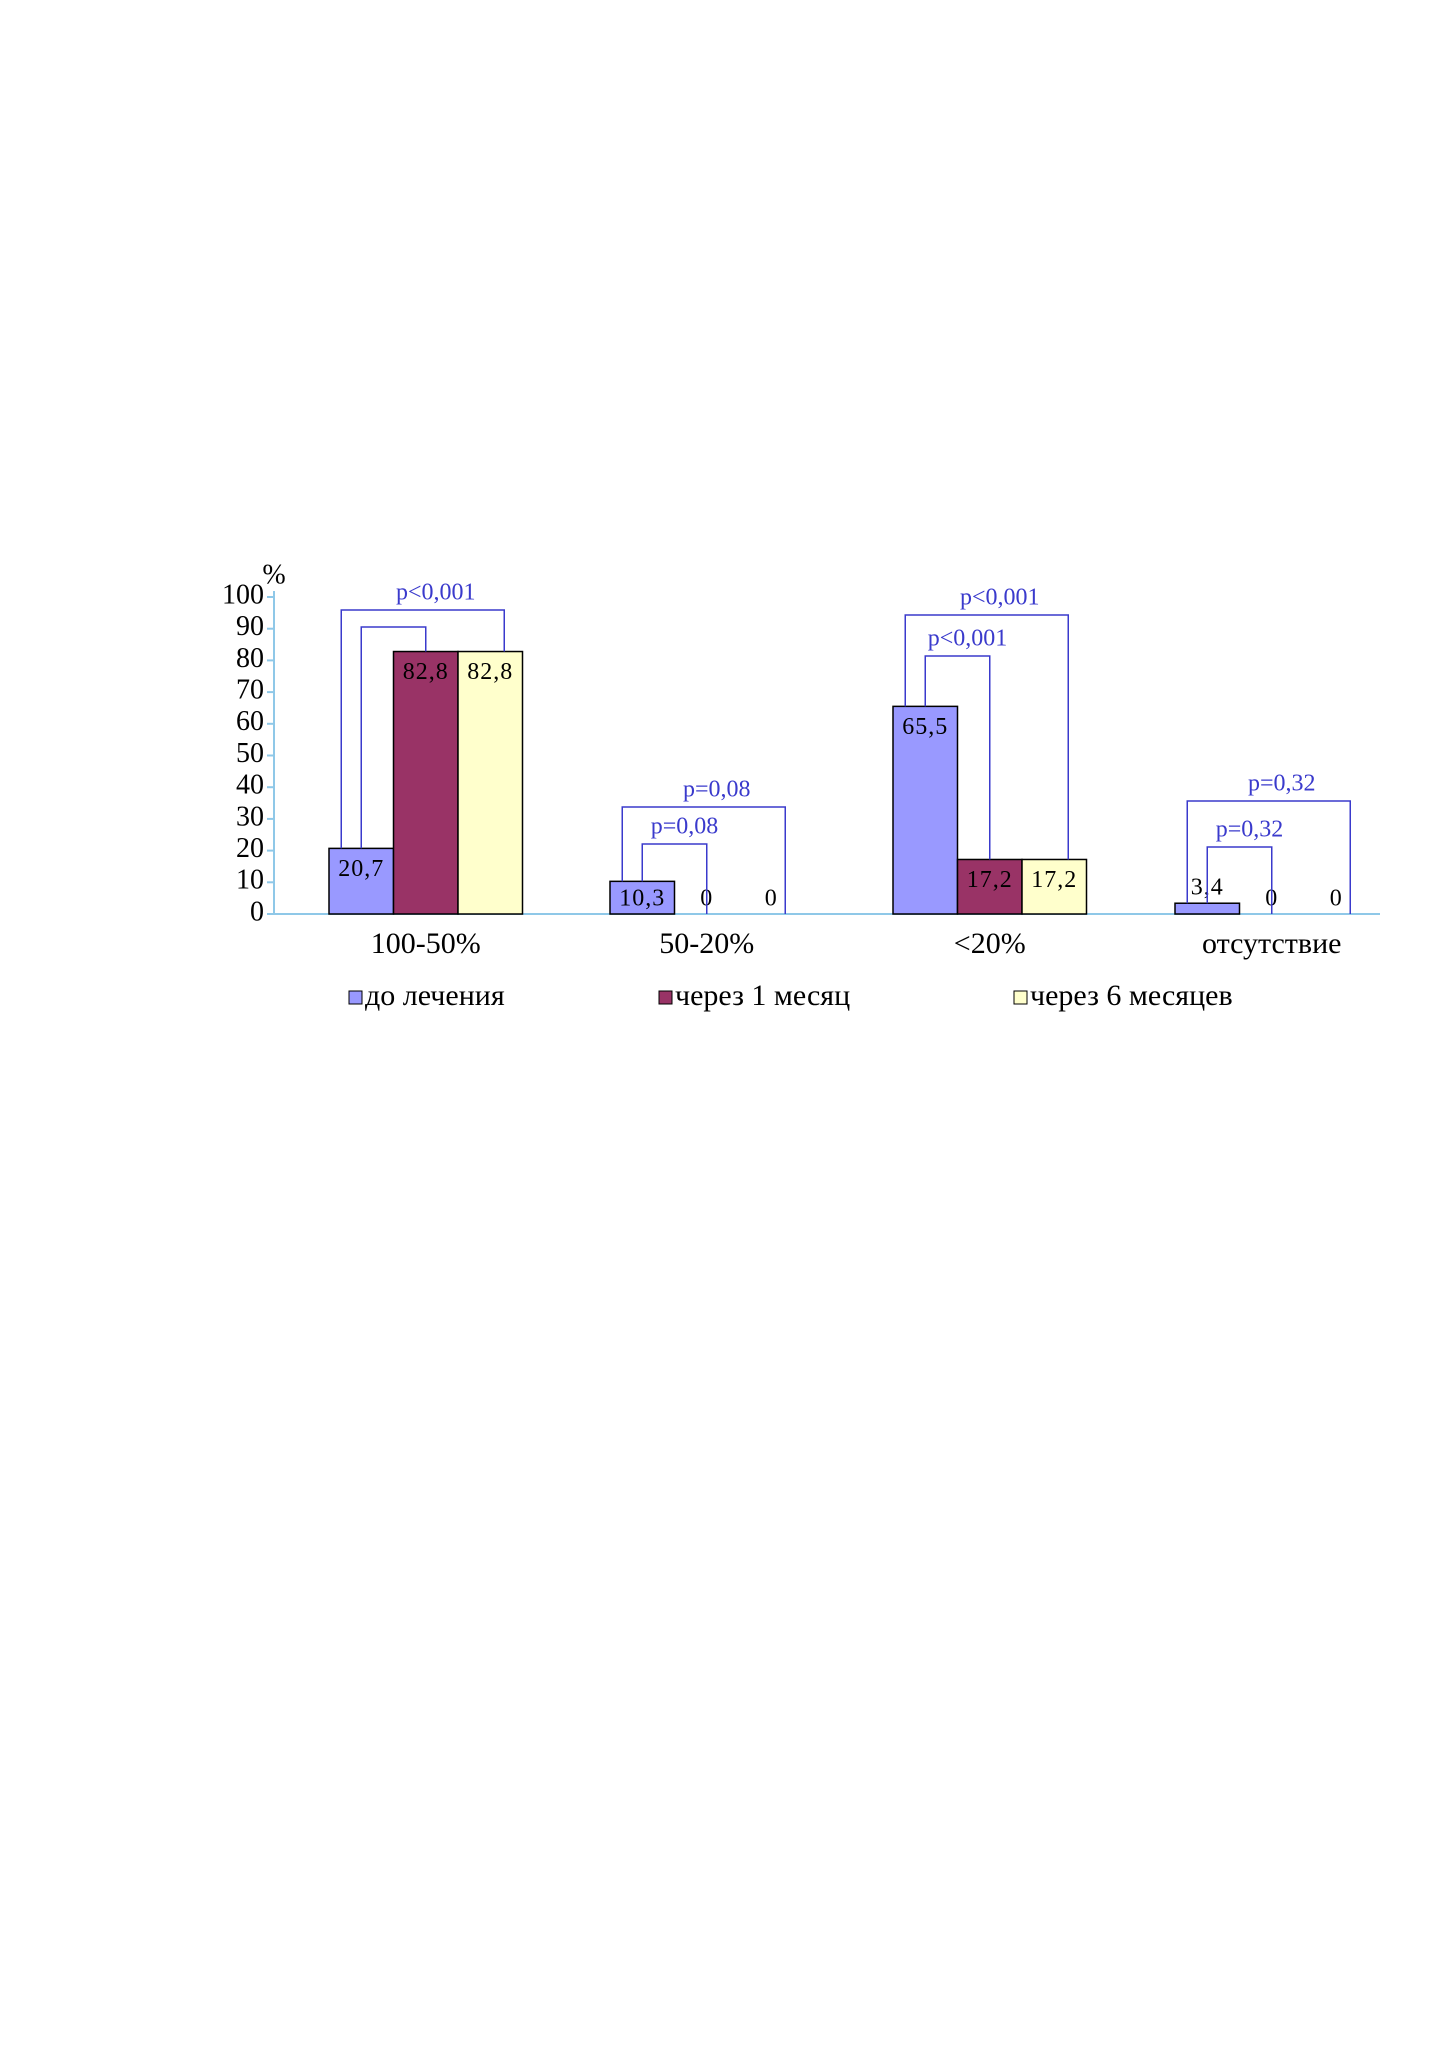  I want to click on y-tick-label: 60, so click(250, 721).